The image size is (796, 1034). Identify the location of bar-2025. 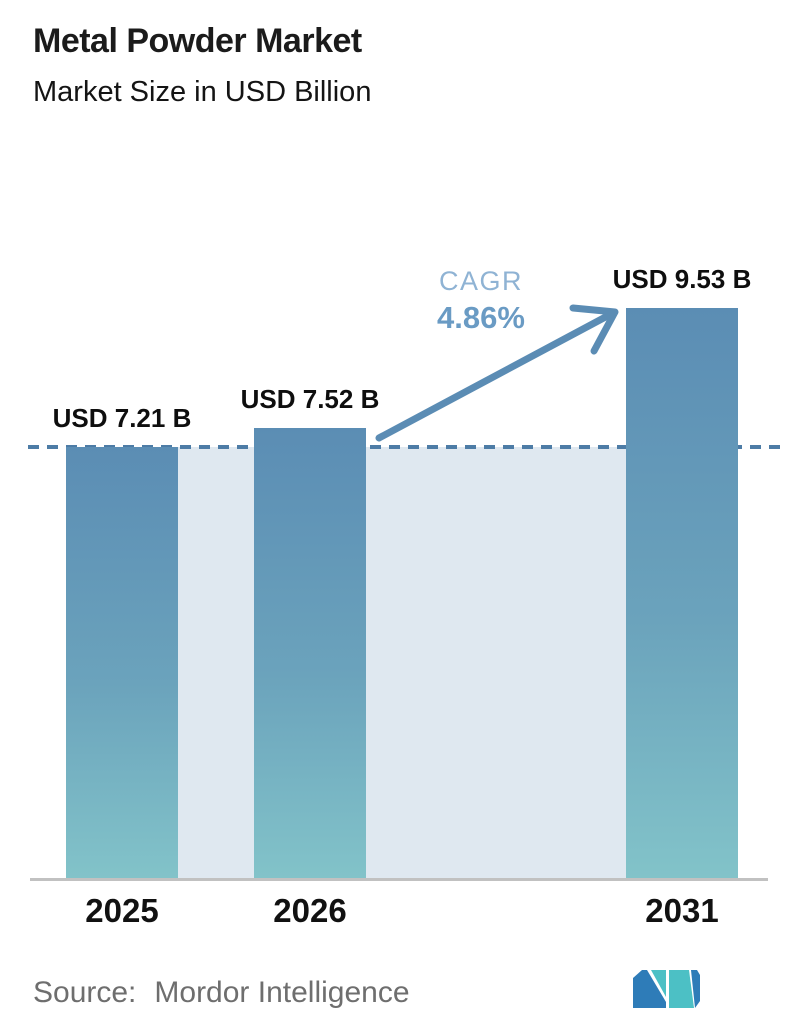
(122, 662).